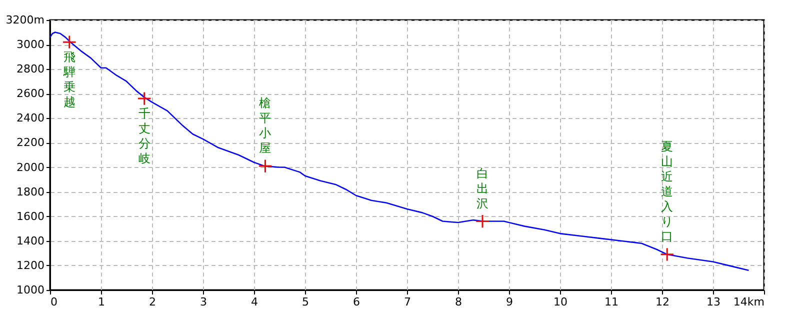 The width and height of the screenshot is (800, 320). What do you see at coordinates (254, 302) in the screenshot?
I see `x-tick-label: 4` at bounding box center [254, 302].